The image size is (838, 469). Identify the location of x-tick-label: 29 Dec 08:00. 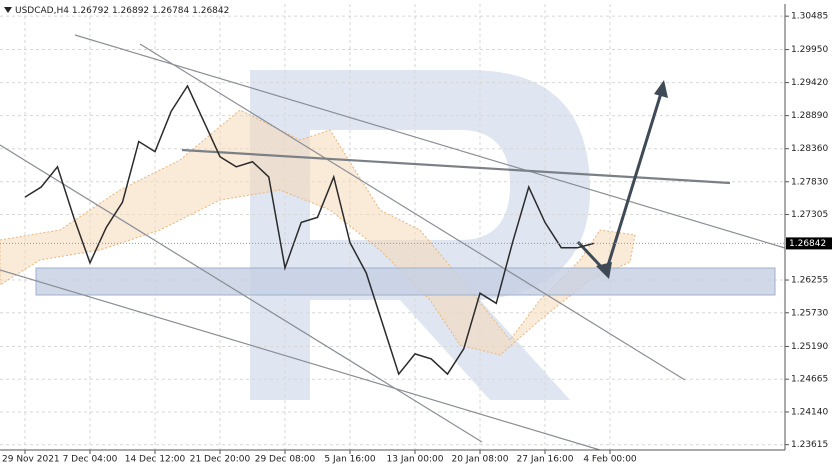
(285, 460).